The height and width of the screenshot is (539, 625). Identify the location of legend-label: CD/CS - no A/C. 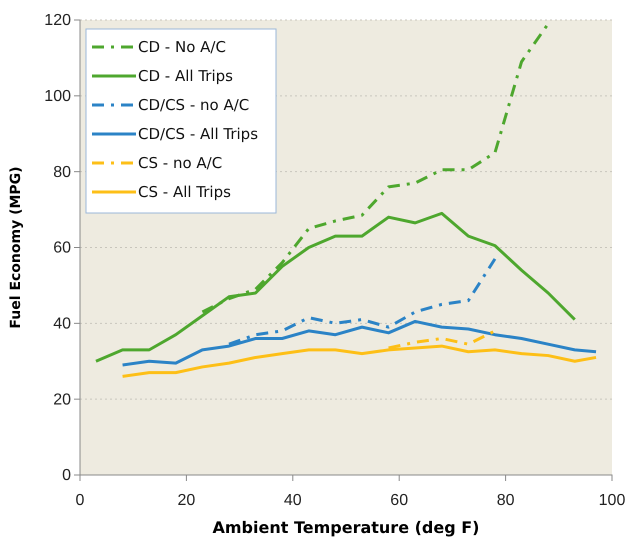
(194, 105).